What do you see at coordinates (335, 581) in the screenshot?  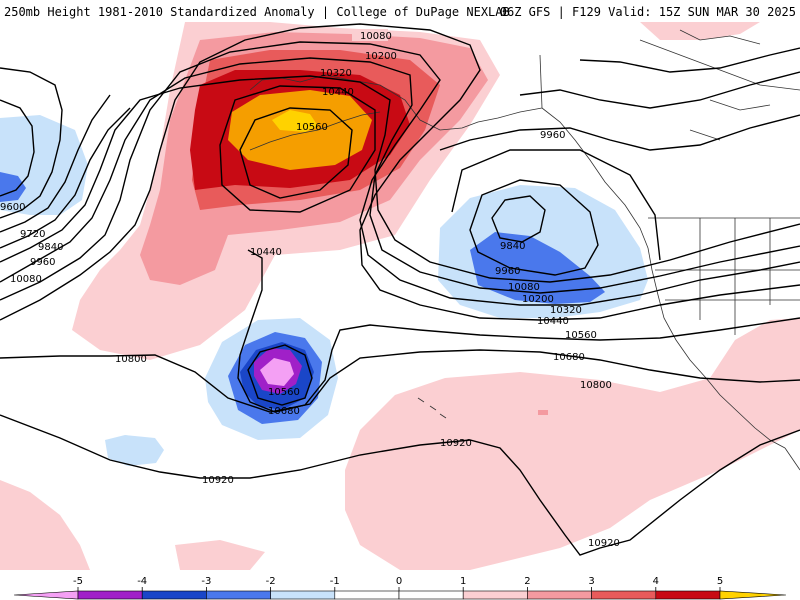 I see `colorbar-tick-label: -1` at bounding box center [335, 581].